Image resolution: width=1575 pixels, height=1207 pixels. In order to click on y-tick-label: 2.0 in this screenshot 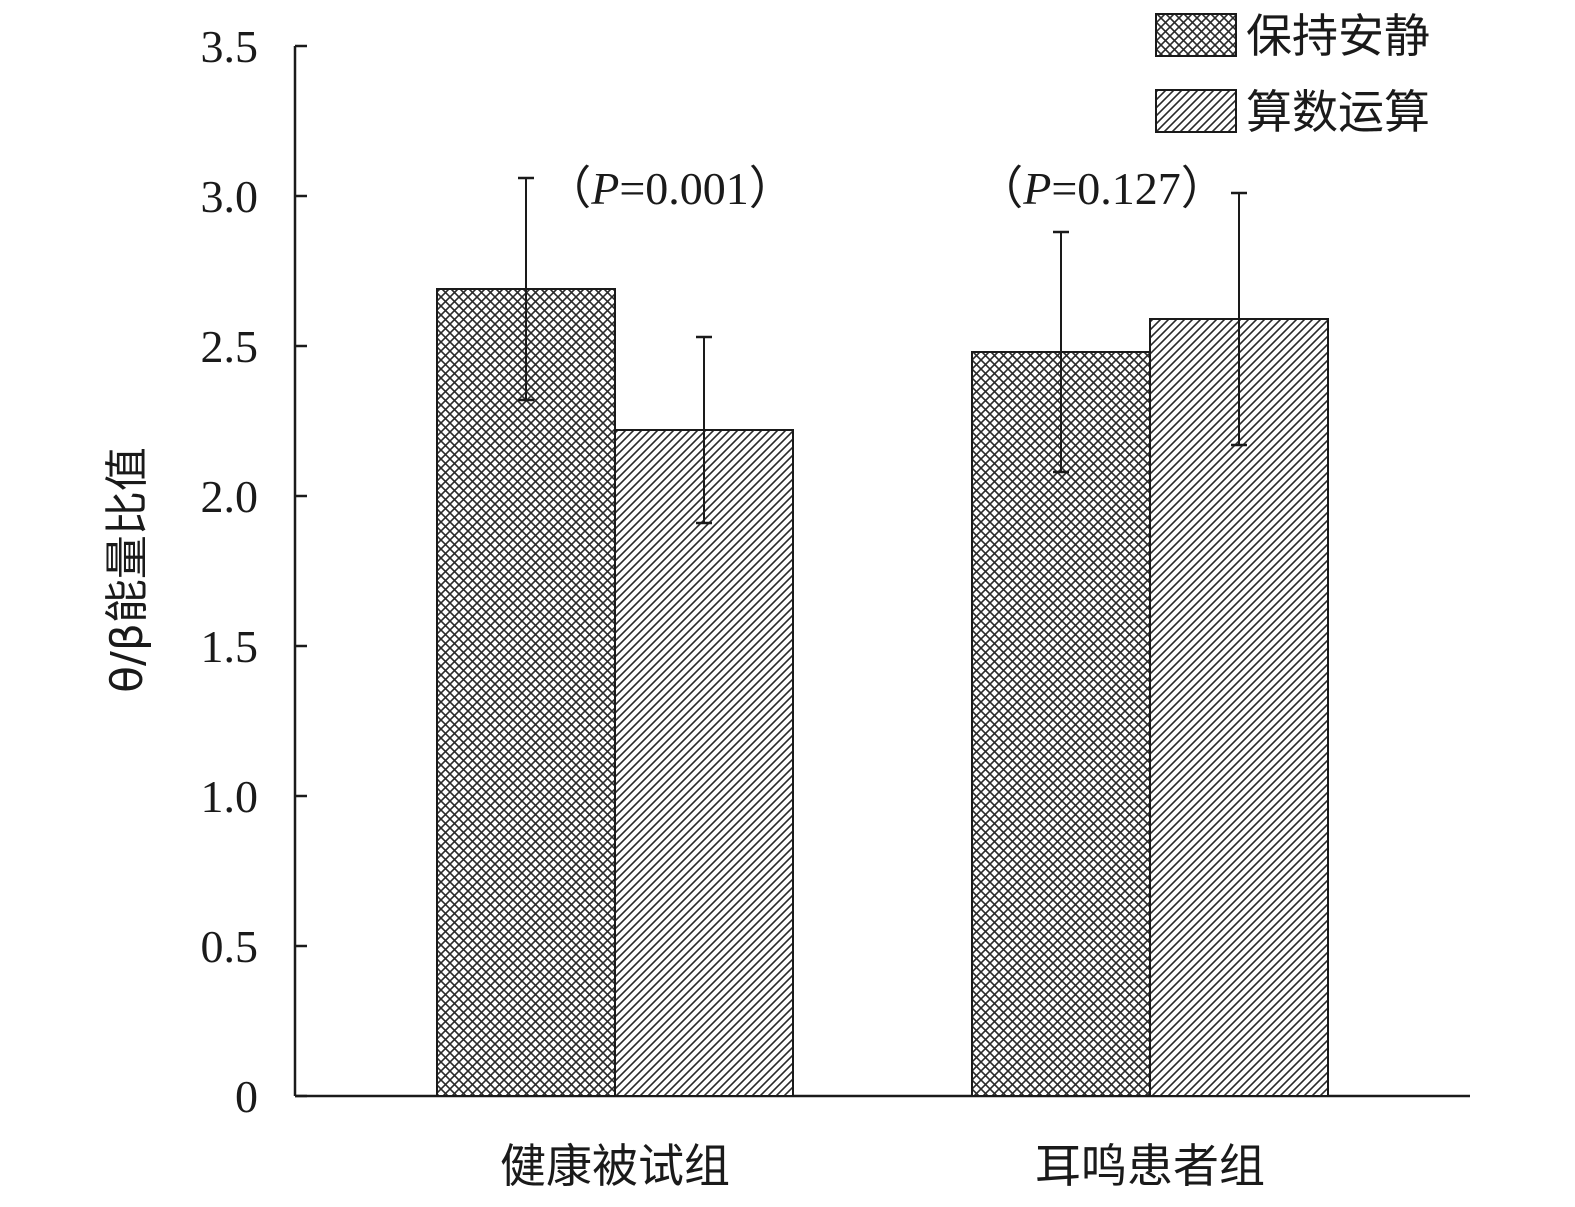, I will do `click(230, 496)`.